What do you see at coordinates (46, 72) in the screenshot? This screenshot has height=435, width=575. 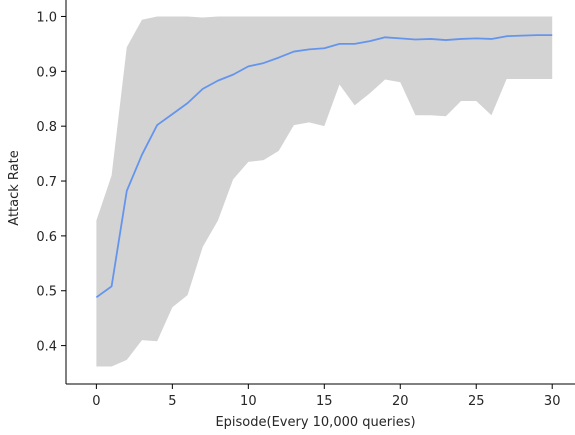 I see `y-tick-label: 0.9` at bounding box center [46, 72].